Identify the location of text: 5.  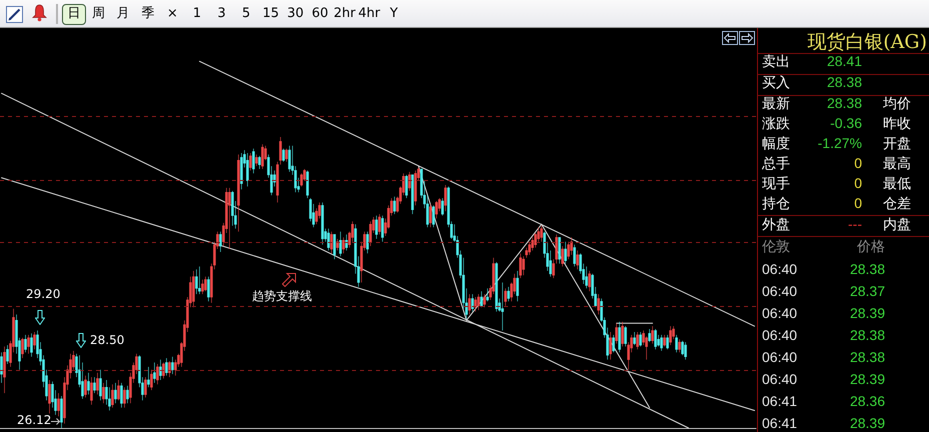
(246, 14).